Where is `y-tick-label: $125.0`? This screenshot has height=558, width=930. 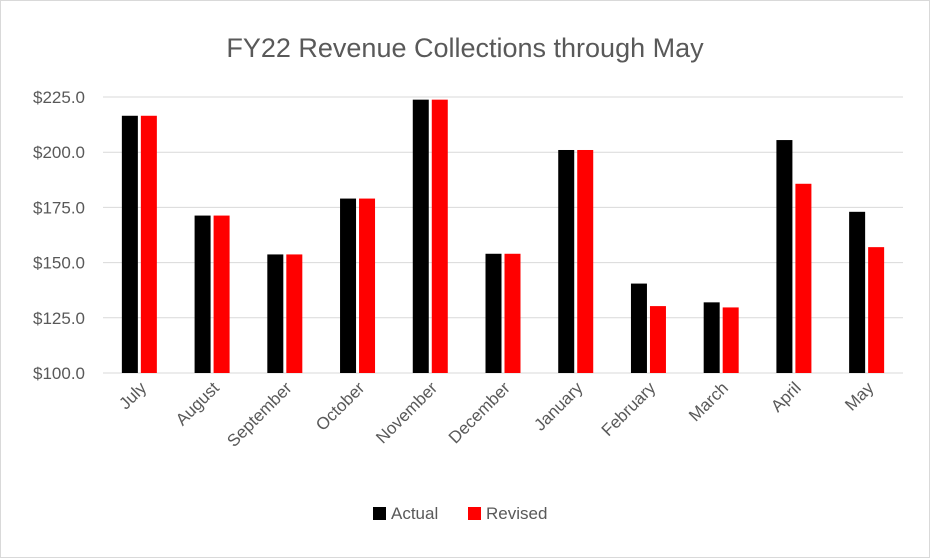 y-tick-label: $125.0 is located at coordinates (59, 318).